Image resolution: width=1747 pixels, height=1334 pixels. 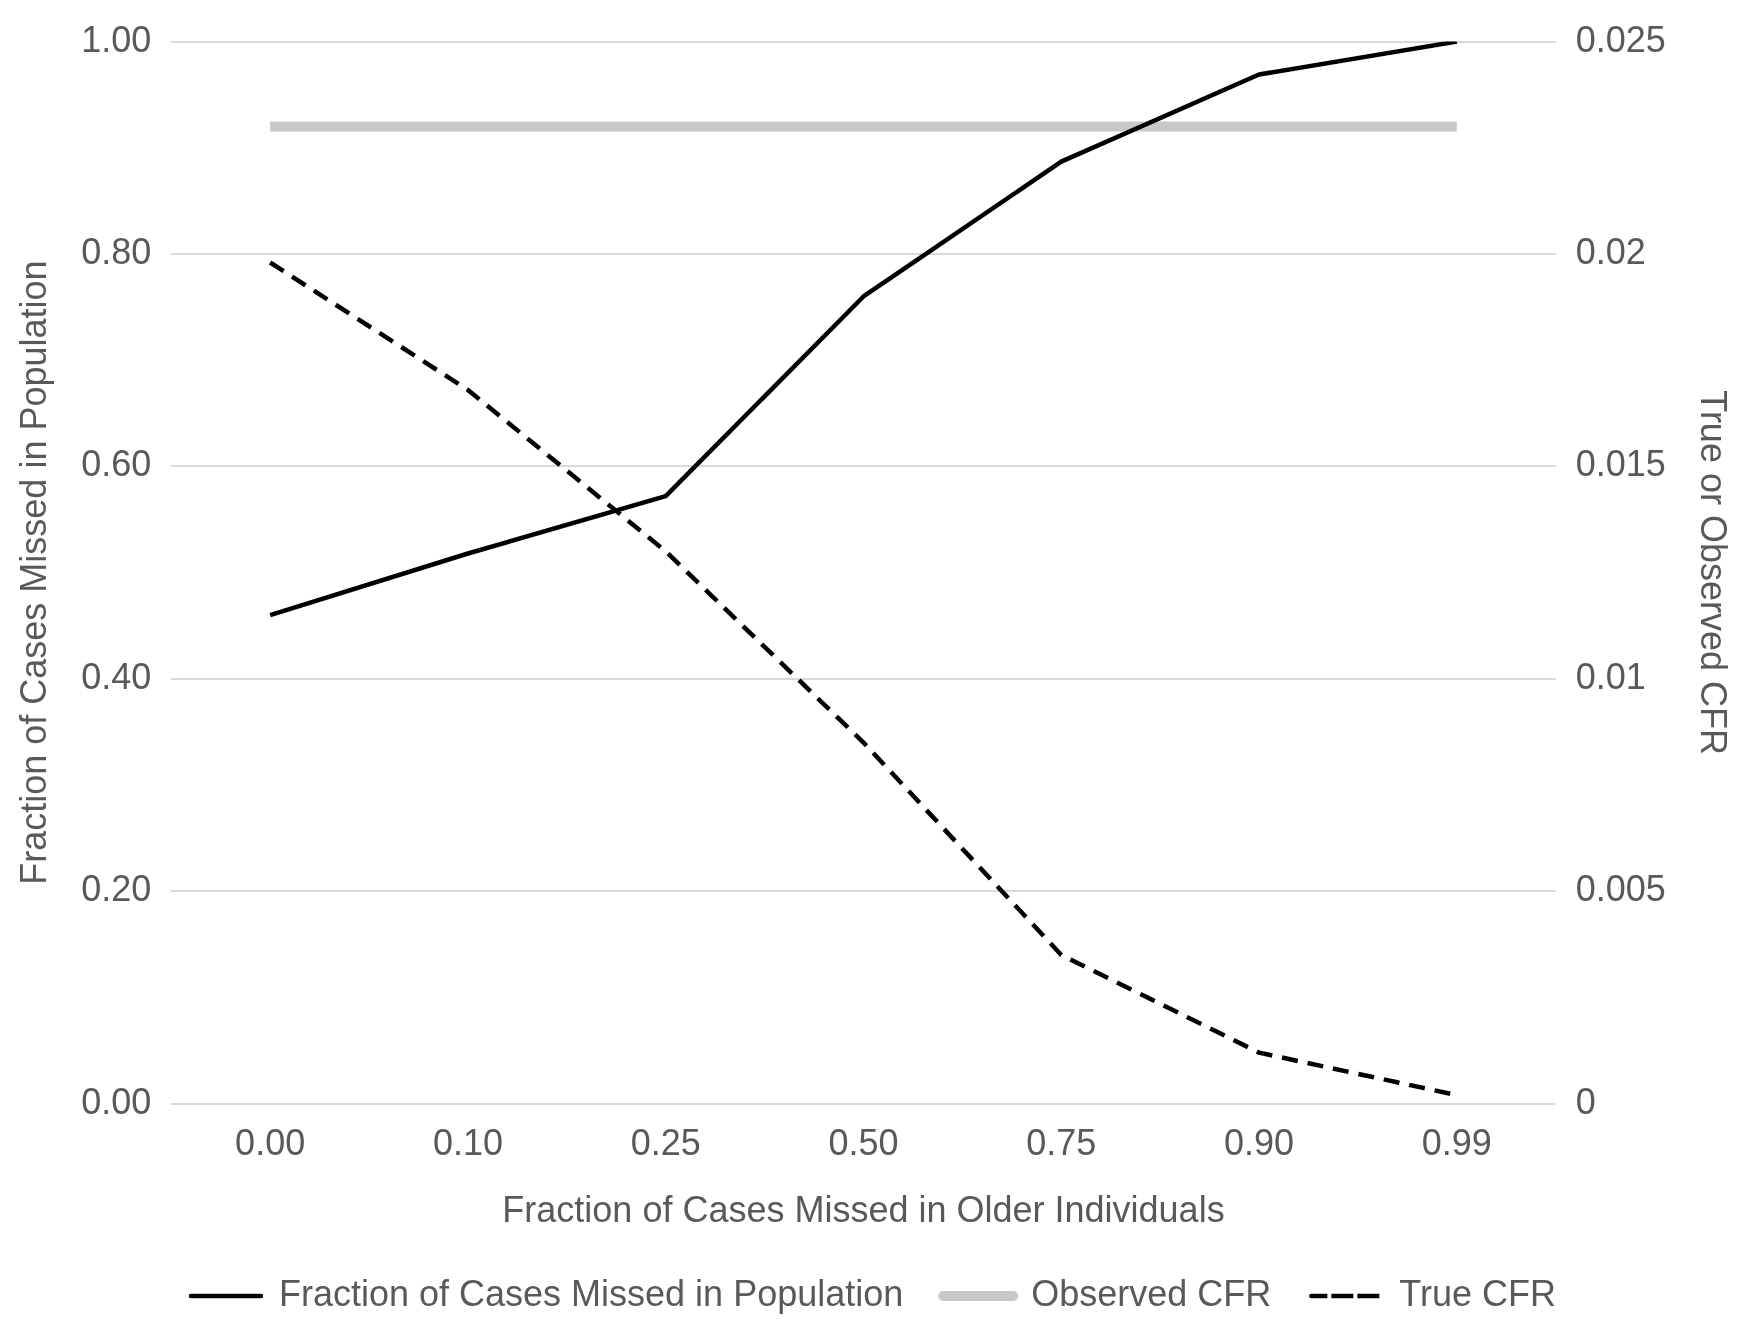 I want to click on y-tick-label: 0.00, so click(x=116, y=1101).